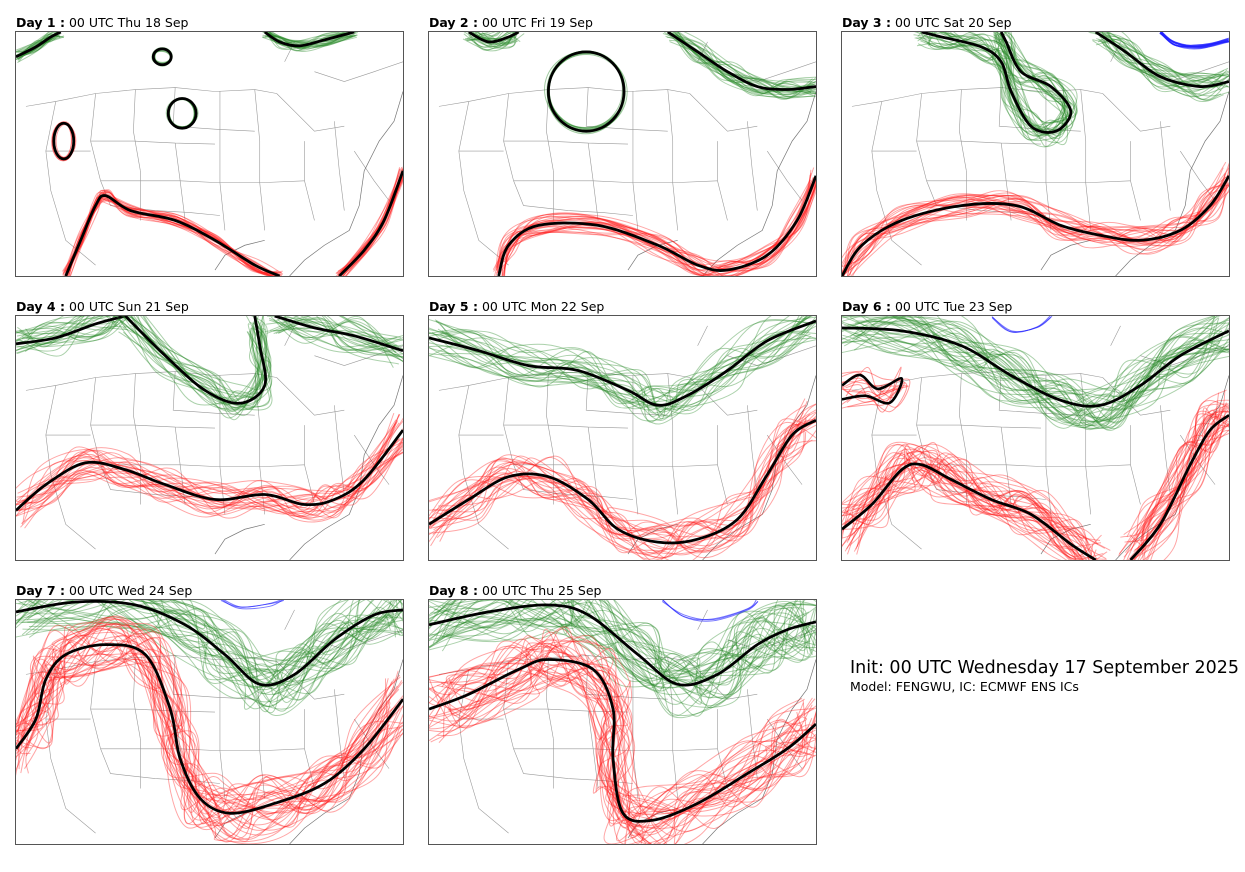  I want to click on day-label: Day 4 :, so click(40, 306).